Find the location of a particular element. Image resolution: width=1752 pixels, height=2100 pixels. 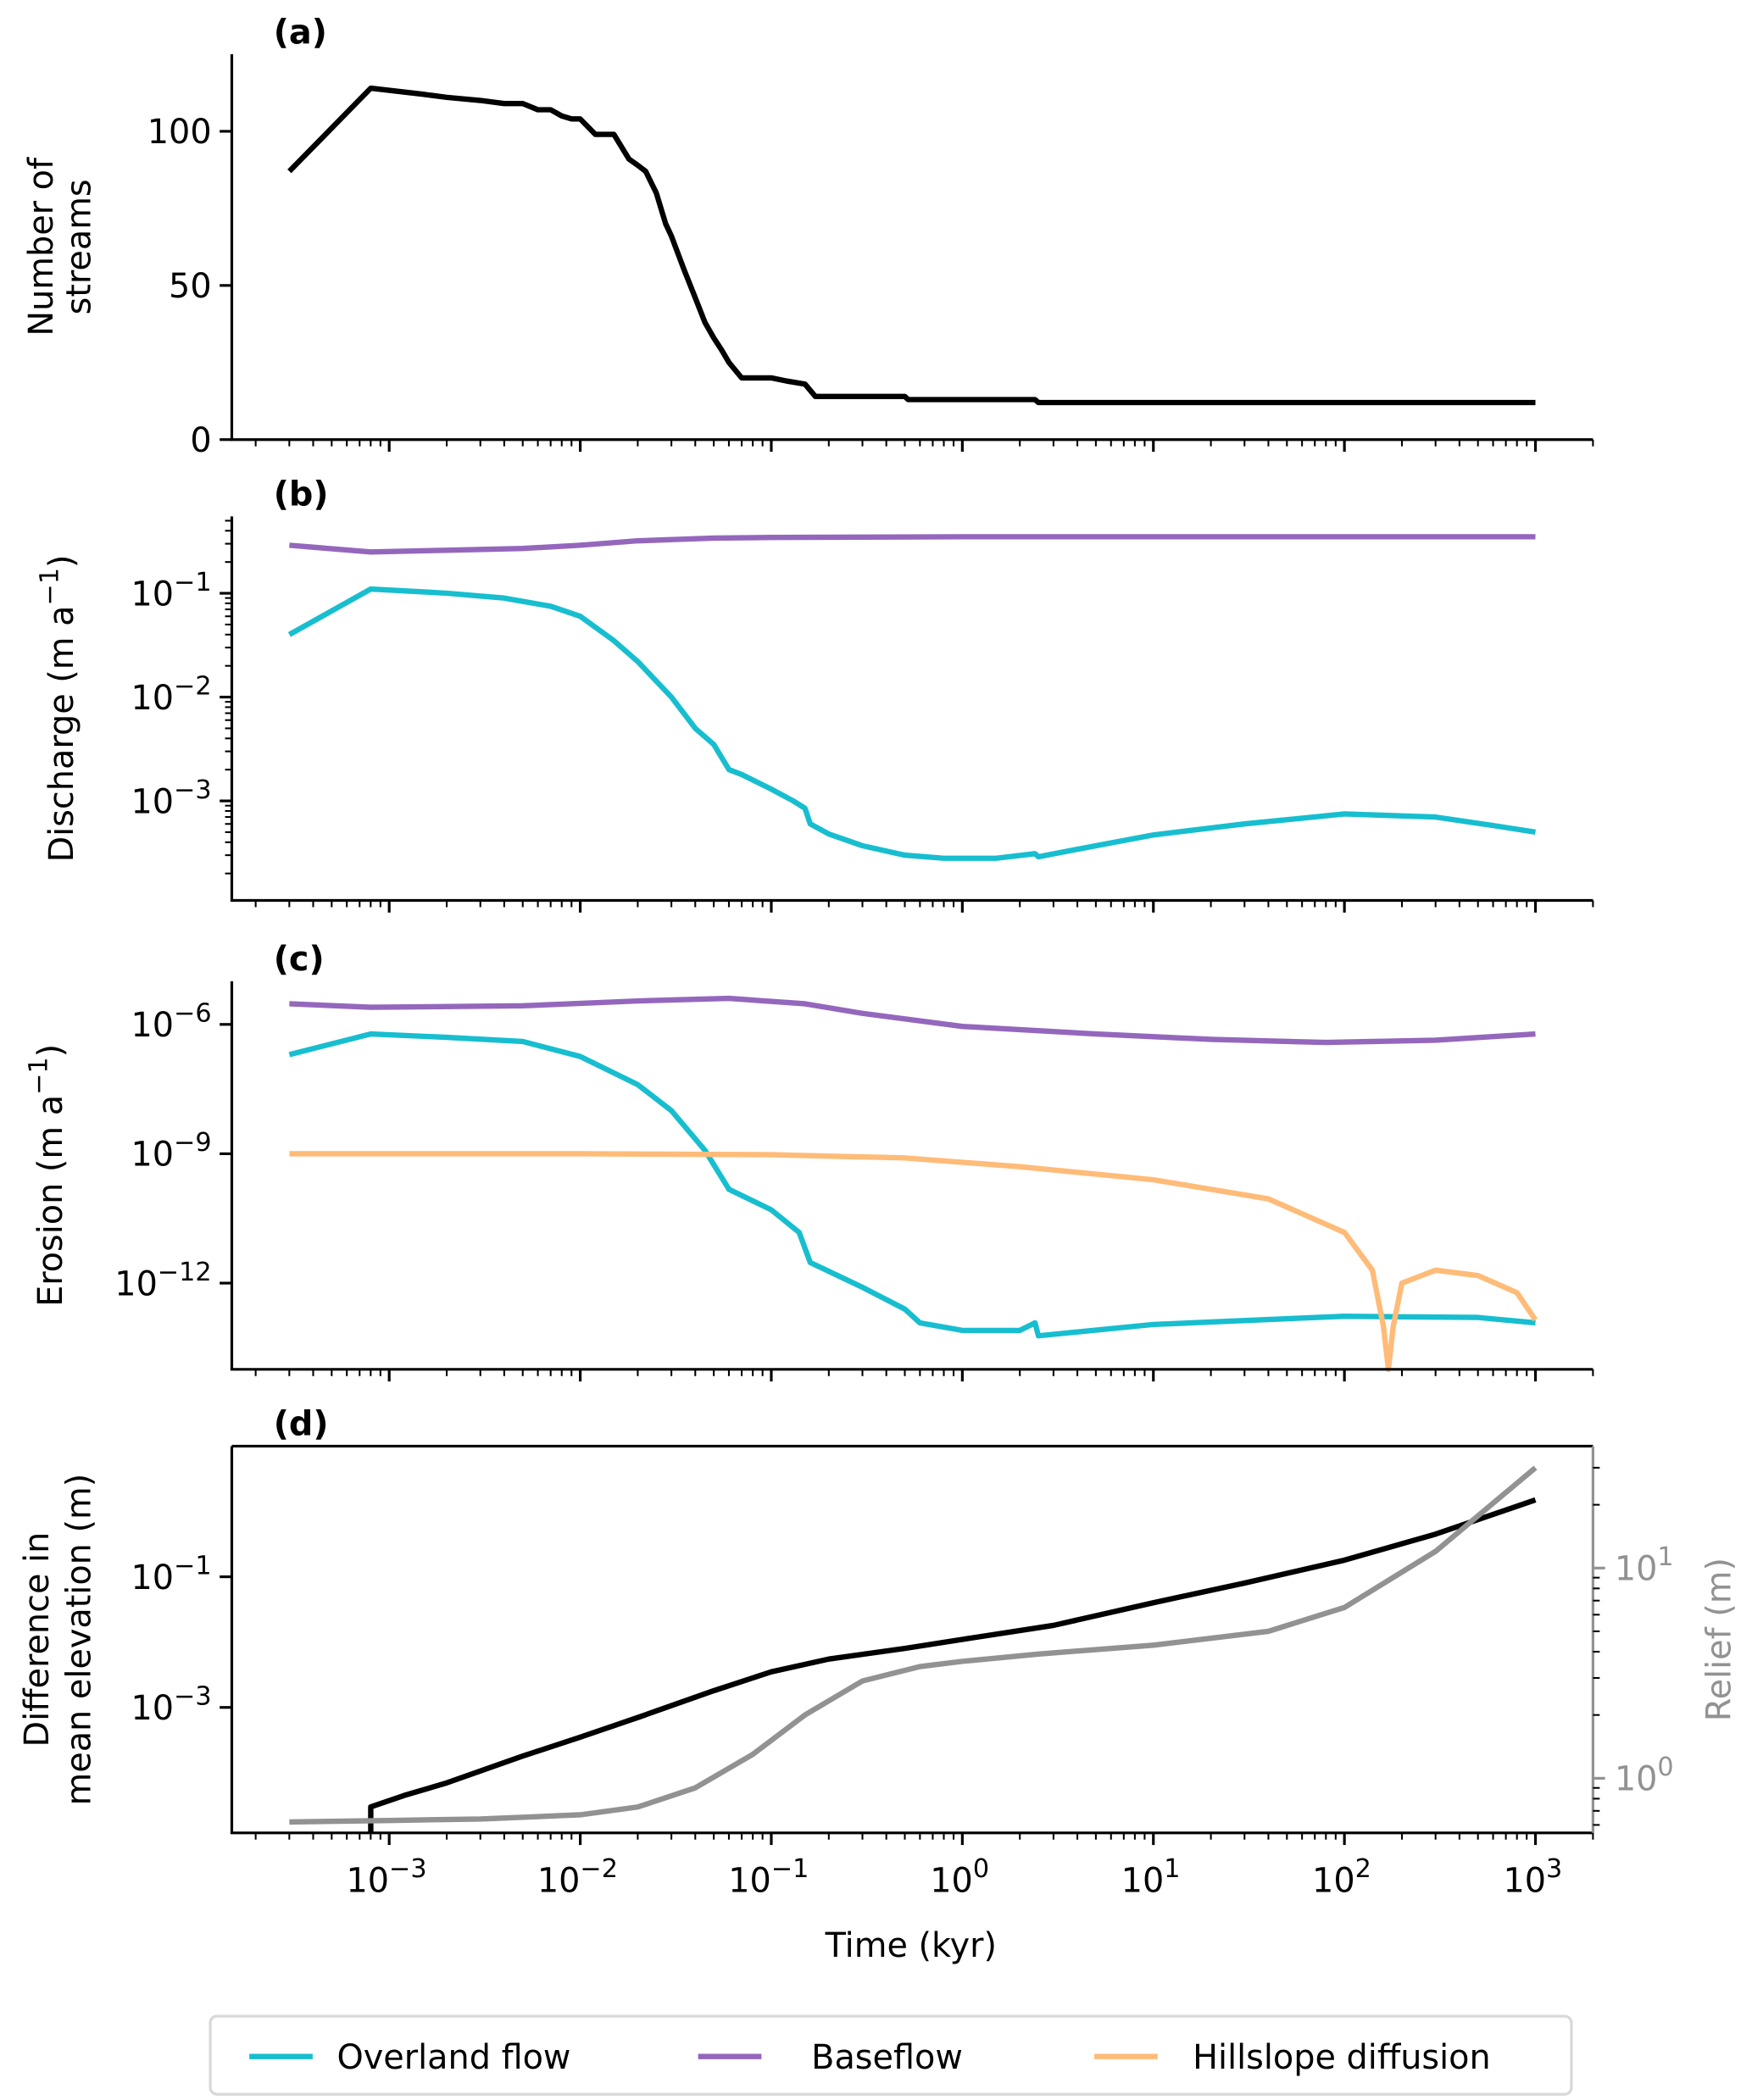

y-axis-label: Difference in is located at coordinates (37, 1639).